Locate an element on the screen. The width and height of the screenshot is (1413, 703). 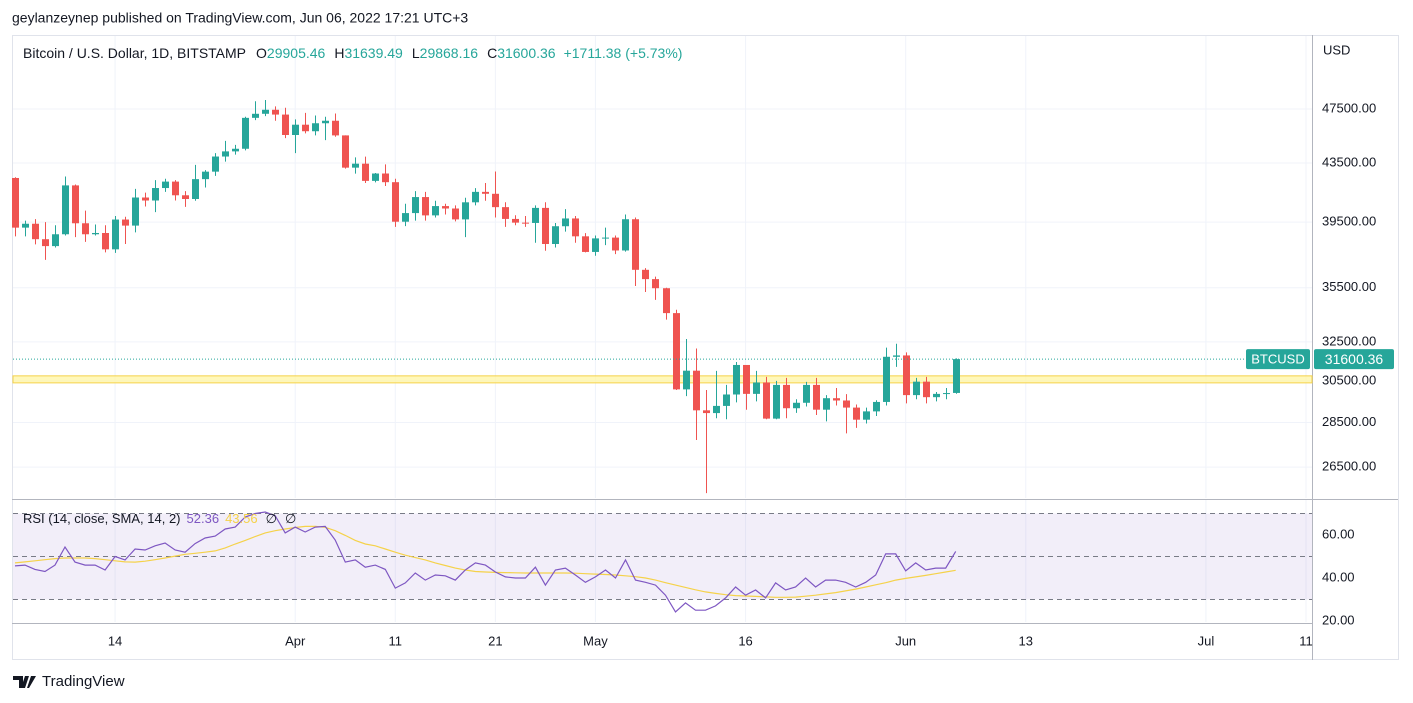
ohlc-value: 31600.36 is located at coordinates (526, 53).